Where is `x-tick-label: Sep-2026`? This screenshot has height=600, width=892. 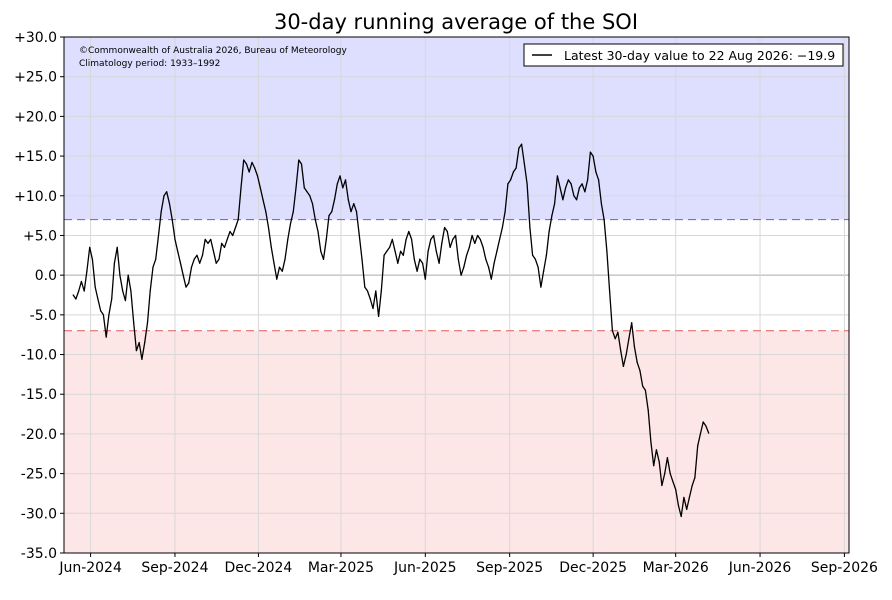 x-tick-label: Sep-2026 is located at coordinates (844, 568).